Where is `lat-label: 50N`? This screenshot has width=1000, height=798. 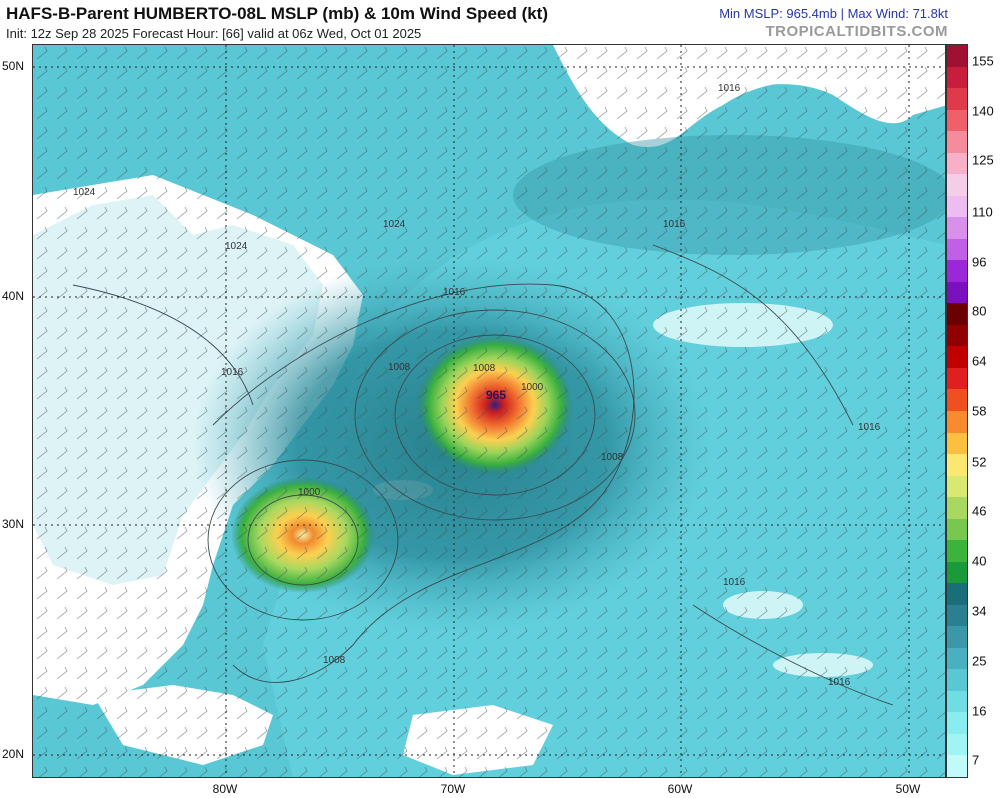
lat-label: 50N is located at coordinates (13, 66).